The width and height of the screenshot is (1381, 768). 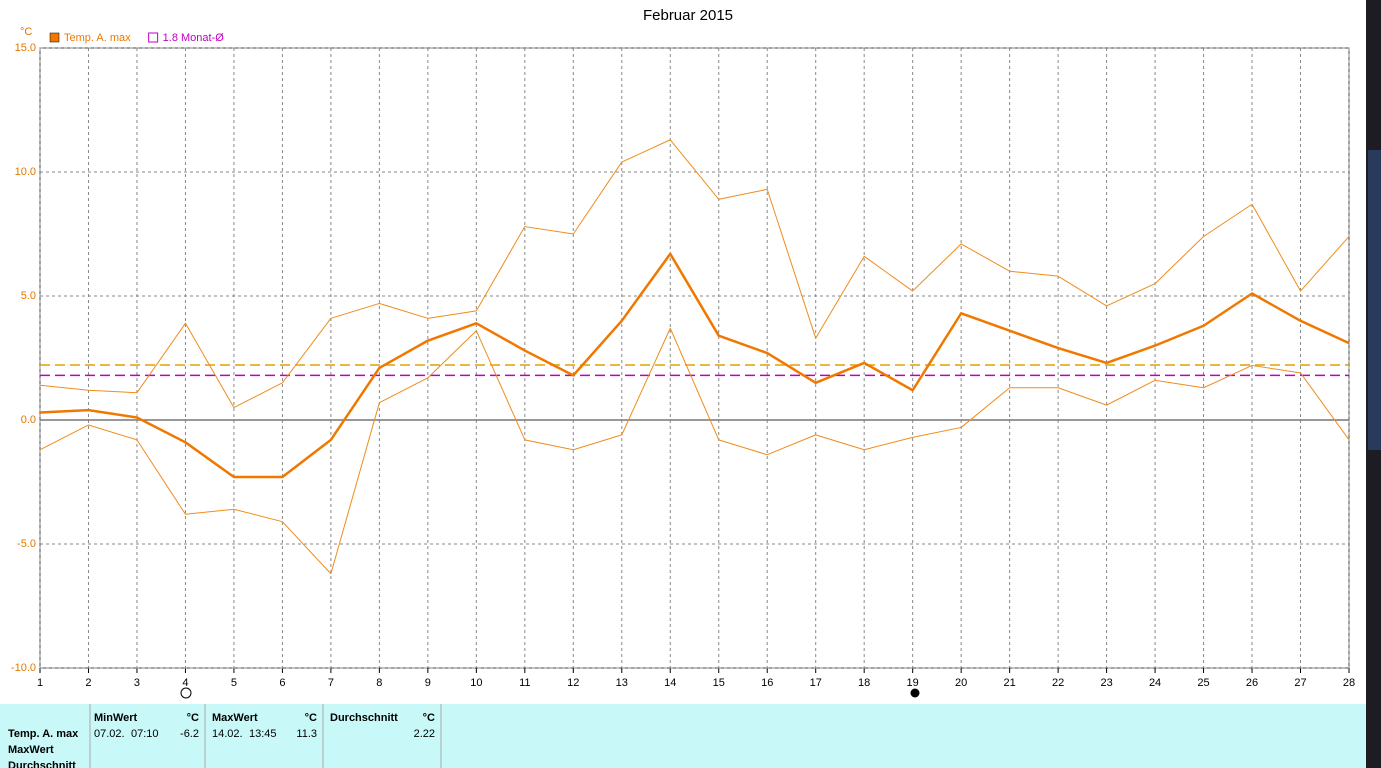 I want to click on x-tick-label: 25, so click(x=1203, y=683).